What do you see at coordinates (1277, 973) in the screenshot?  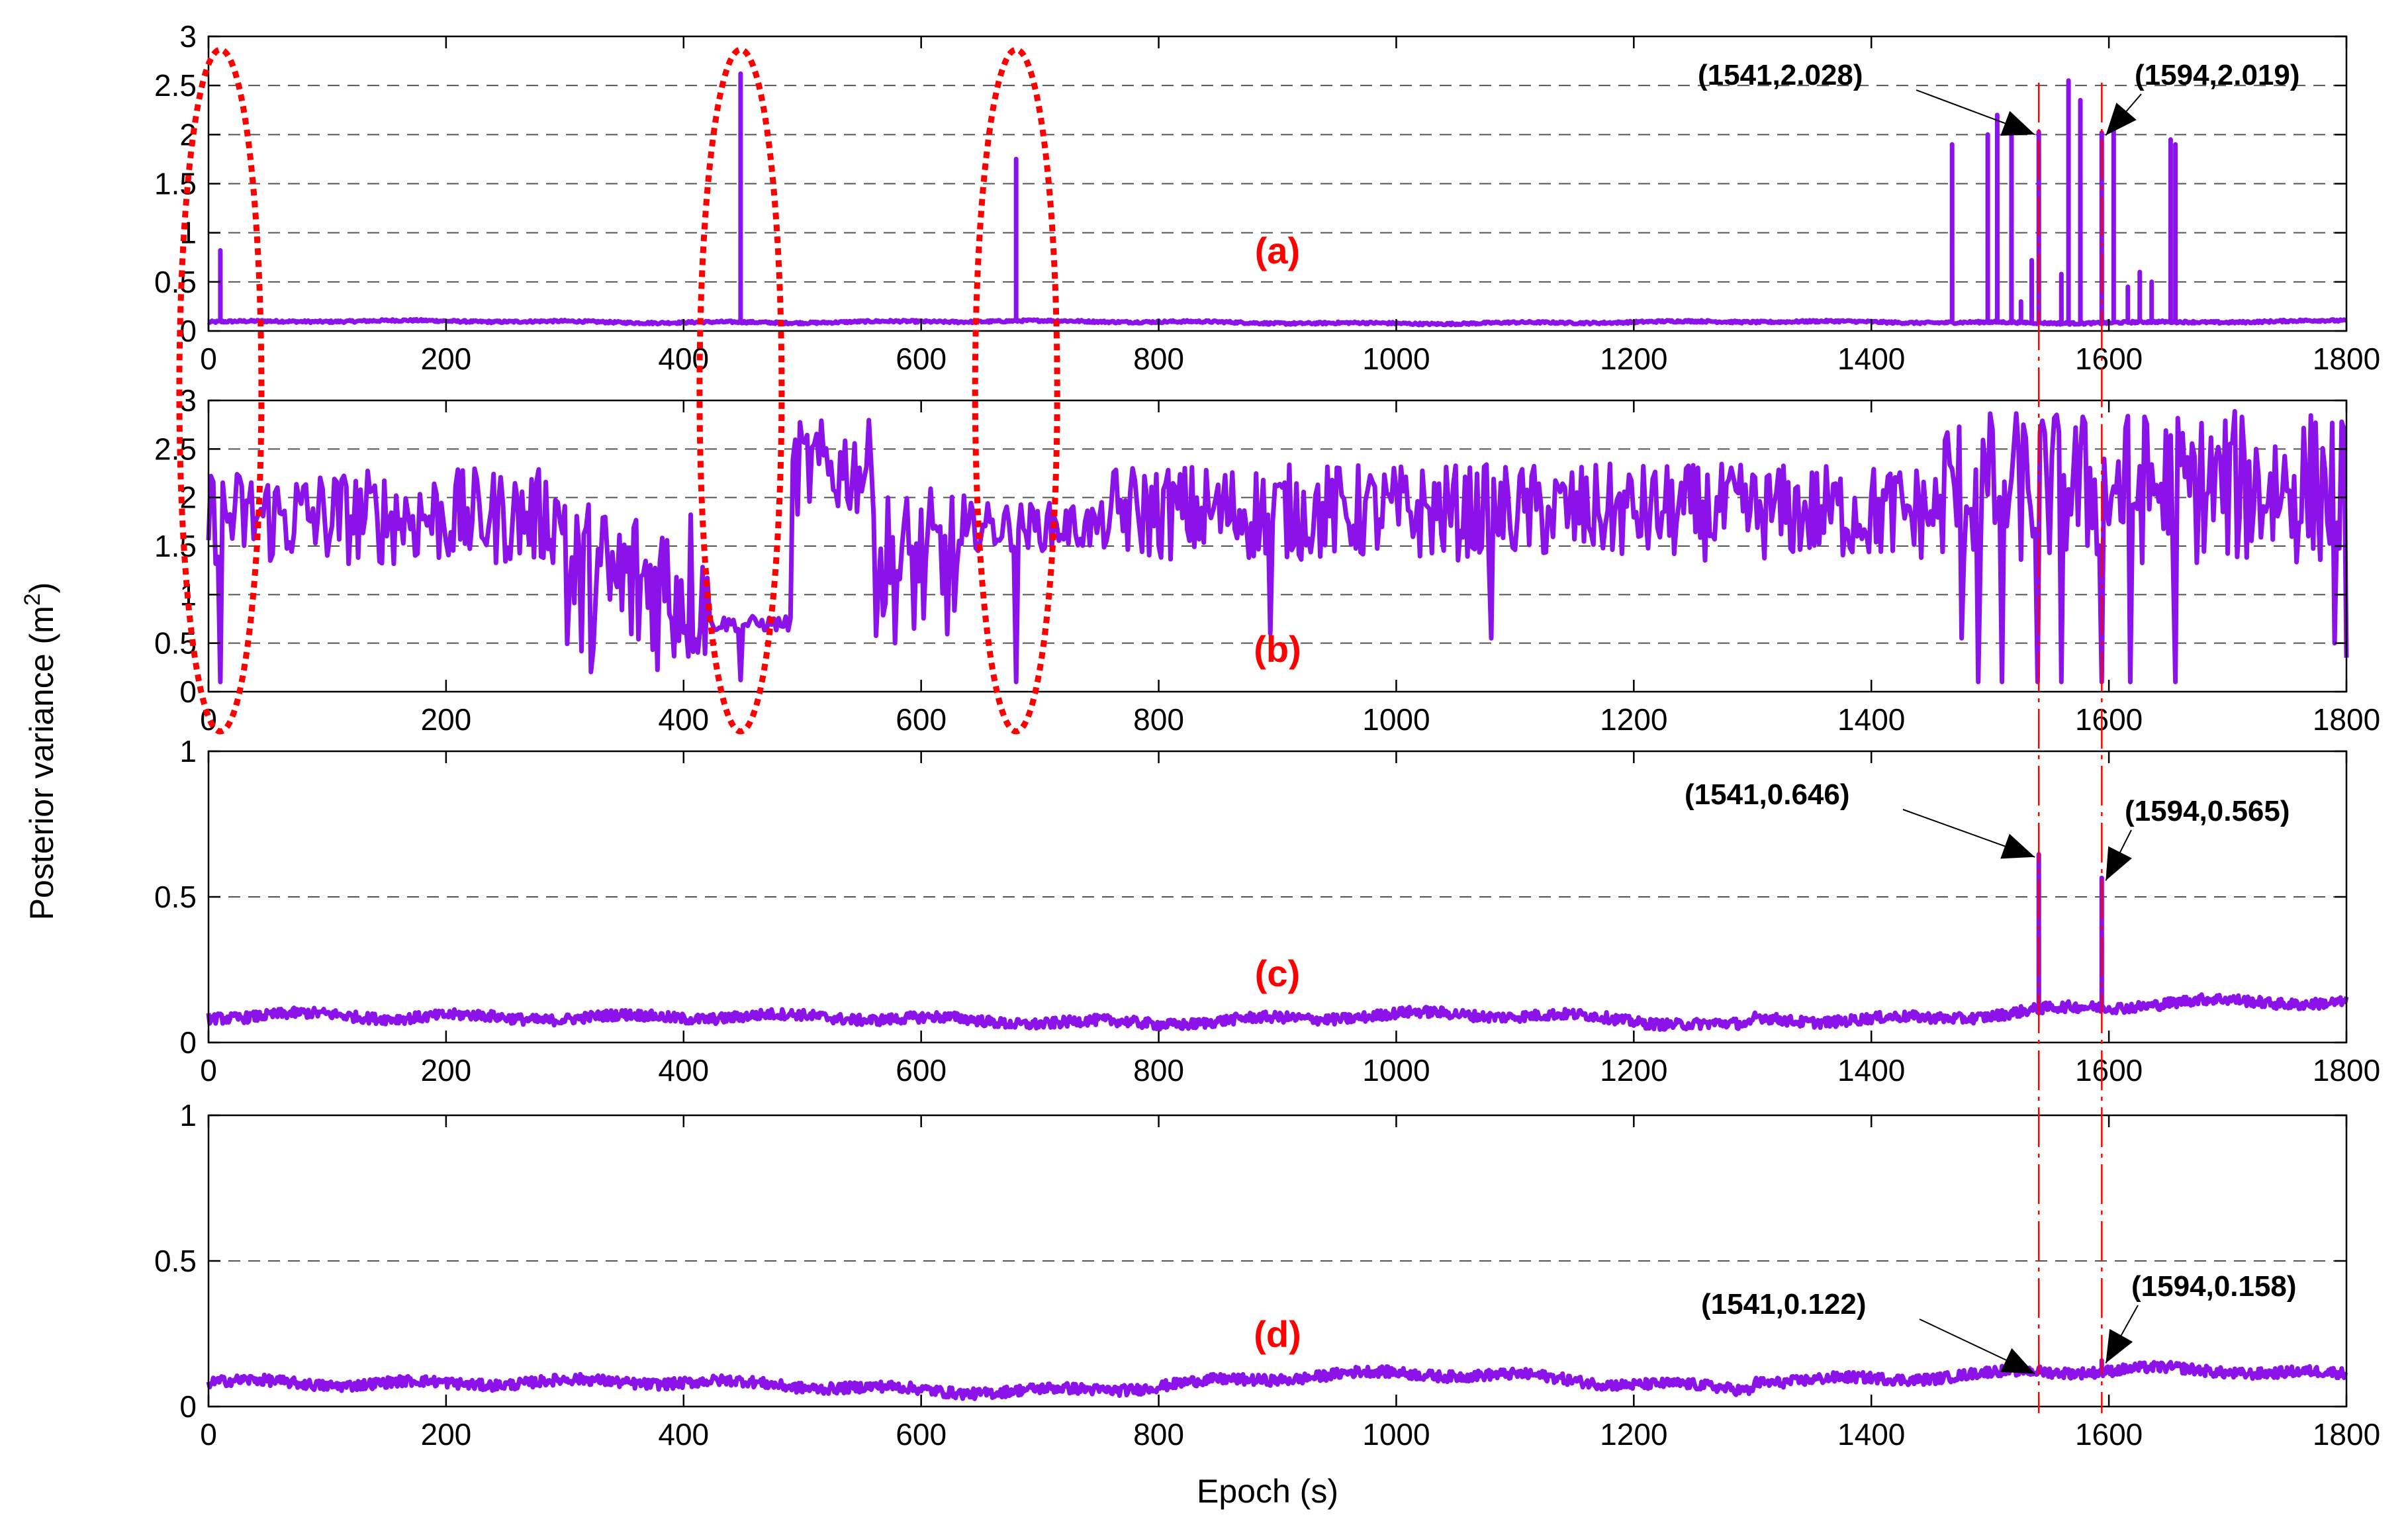 I see `panel-label: (c)` at bounding box center [1277, 973].